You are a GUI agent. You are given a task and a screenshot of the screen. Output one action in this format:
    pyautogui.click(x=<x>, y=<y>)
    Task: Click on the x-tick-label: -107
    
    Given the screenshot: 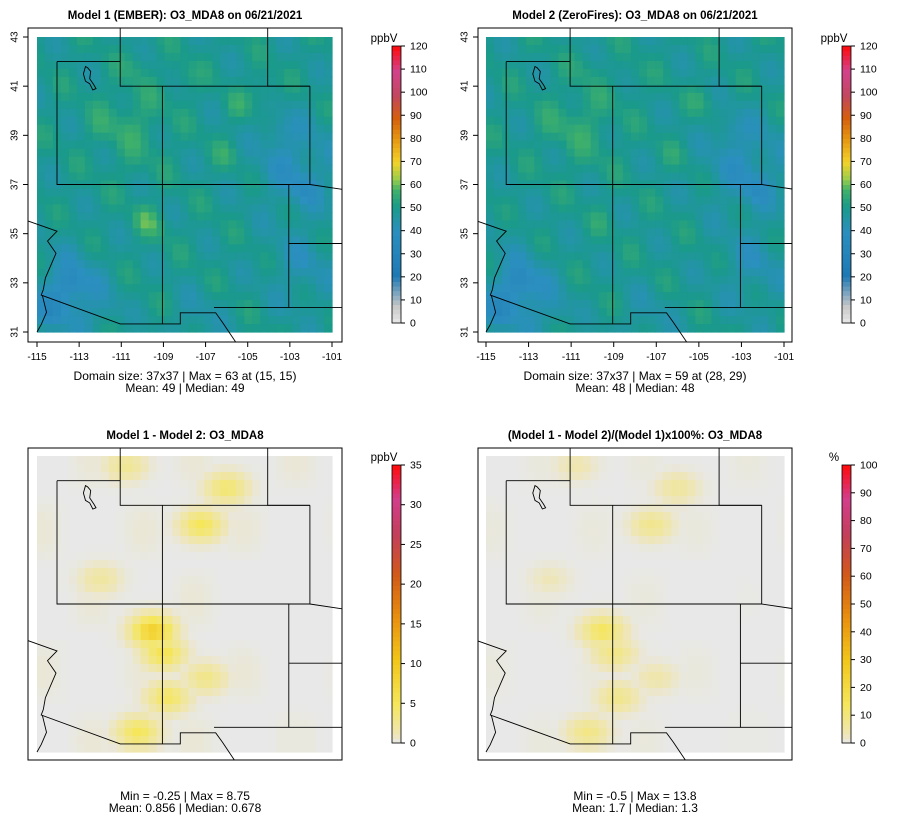 What is the action you would take?
    pyautogui.click(x=656, y=357)
    